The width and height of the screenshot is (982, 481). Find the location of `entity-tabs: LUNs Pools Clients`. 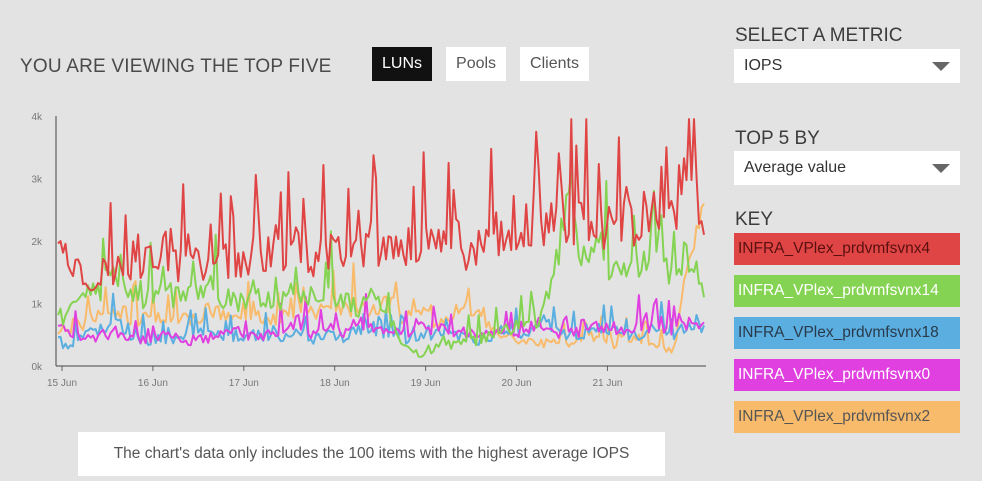

entity-tabs: LUNs Pools Clients is located at coordinates (480, 64).